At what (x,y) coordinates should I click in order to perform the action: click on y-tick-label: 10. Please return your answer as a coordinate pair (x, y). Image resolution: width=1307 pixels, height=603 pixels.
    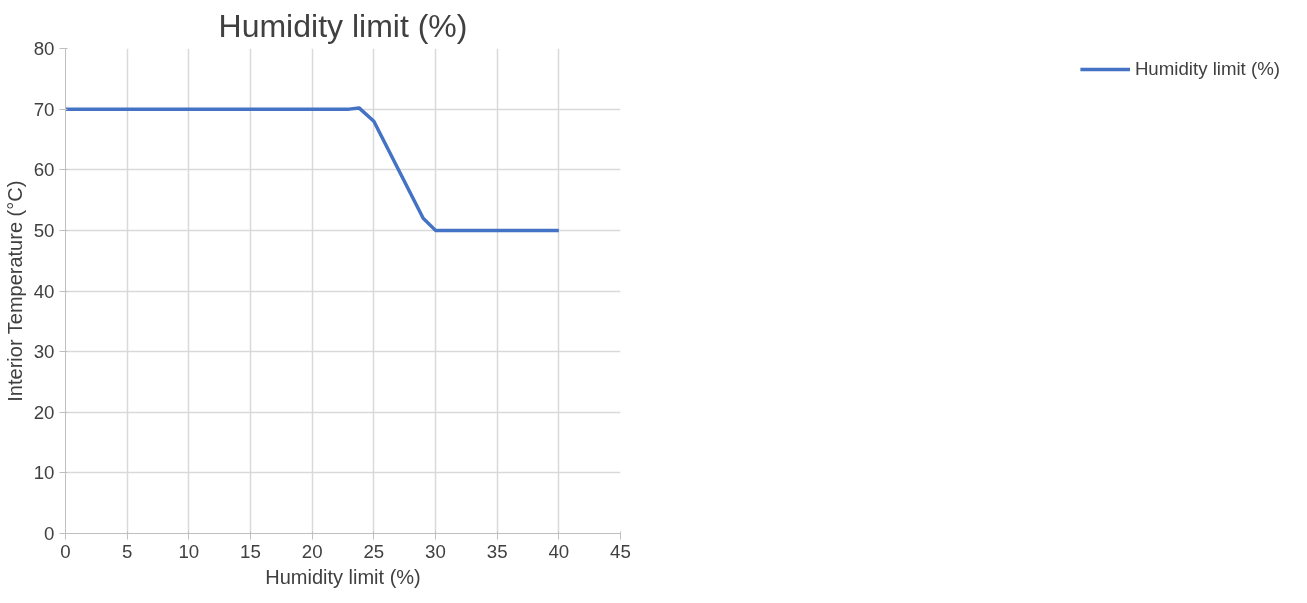
    Looking at the image, I should click on (44, 473).